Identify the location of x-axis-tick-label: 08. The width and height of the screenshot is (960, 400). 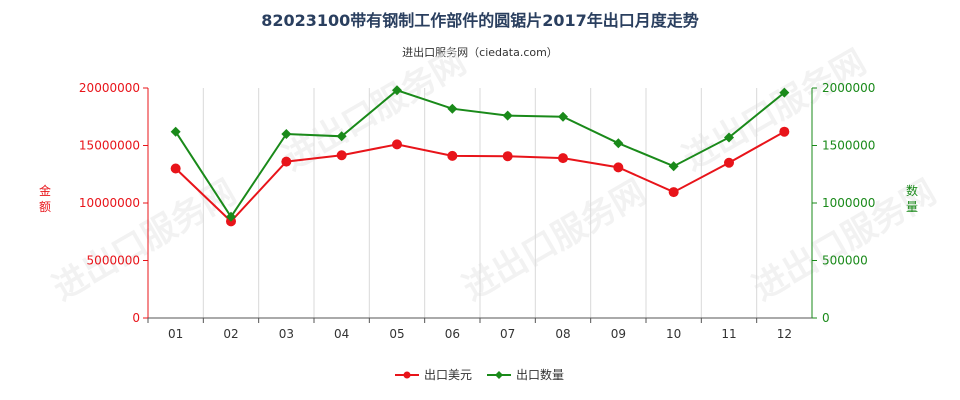
(562, 334).